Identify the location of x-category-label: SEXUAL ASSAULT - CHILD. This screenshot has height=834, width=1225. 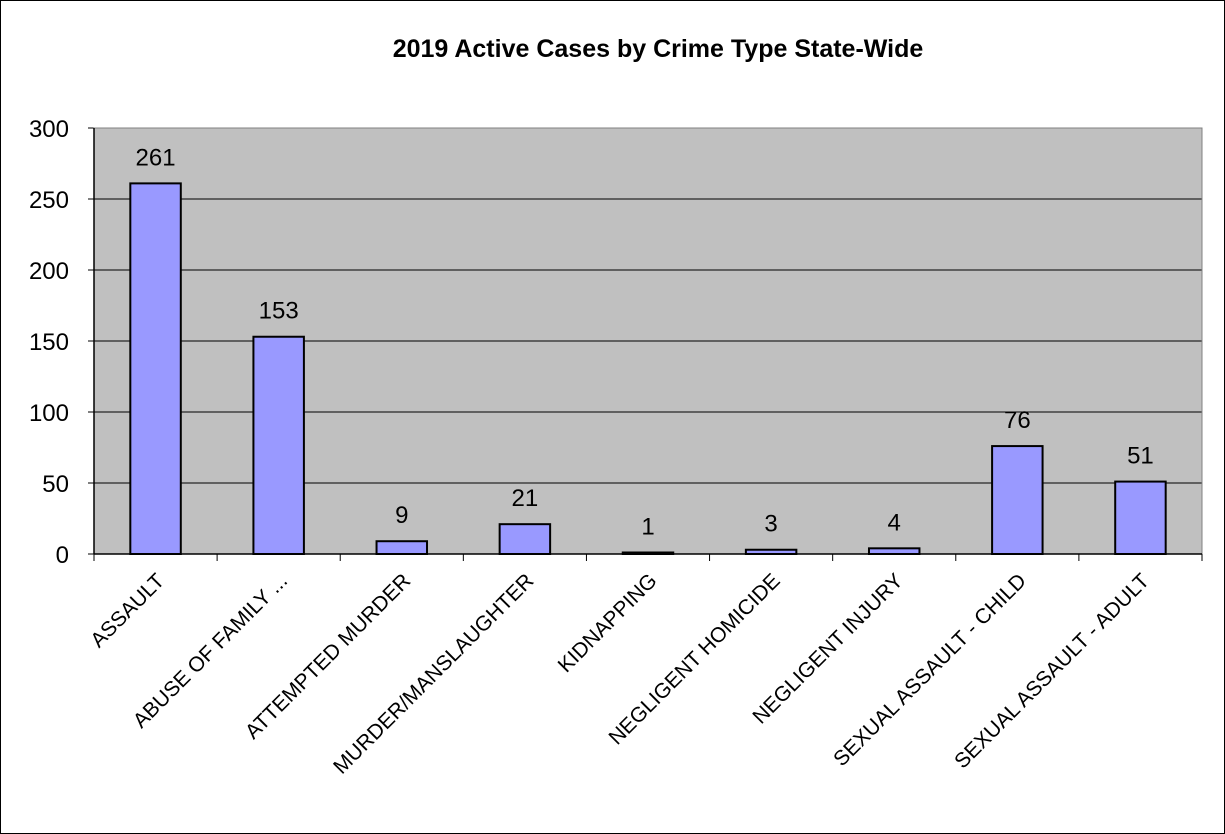
(930, 670).